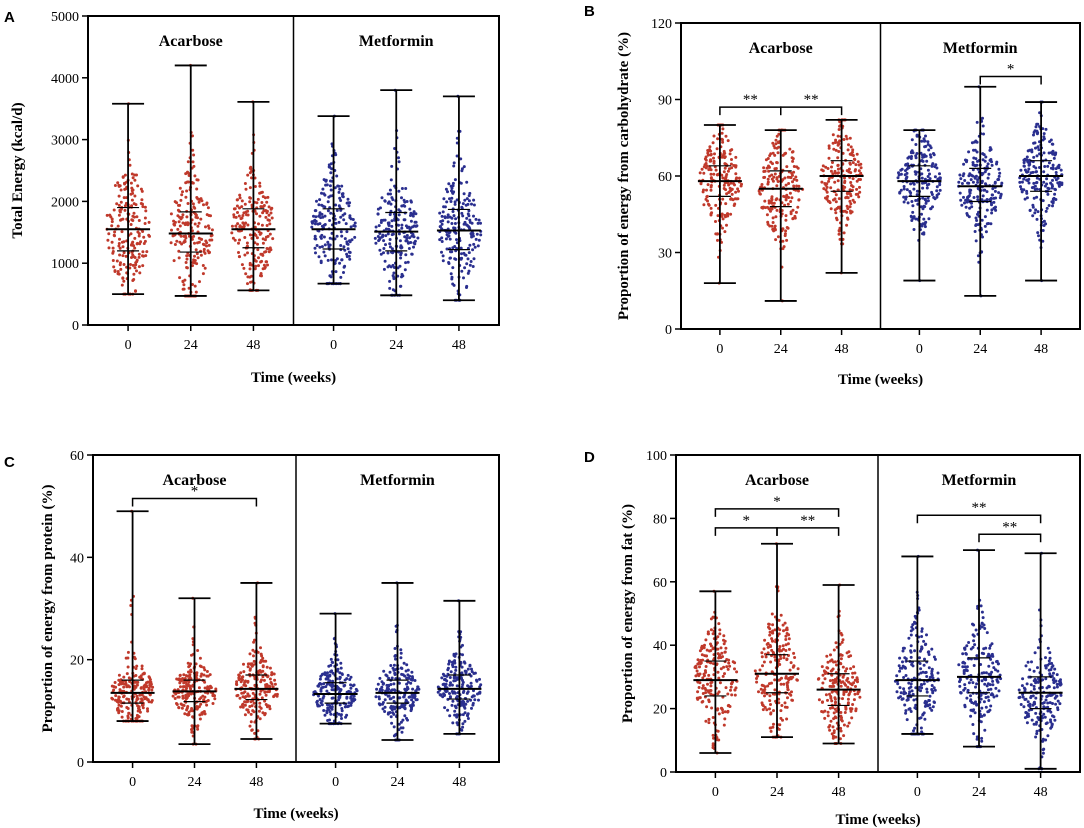  I want to click on y-tick-label: 0, so click(668, 330).